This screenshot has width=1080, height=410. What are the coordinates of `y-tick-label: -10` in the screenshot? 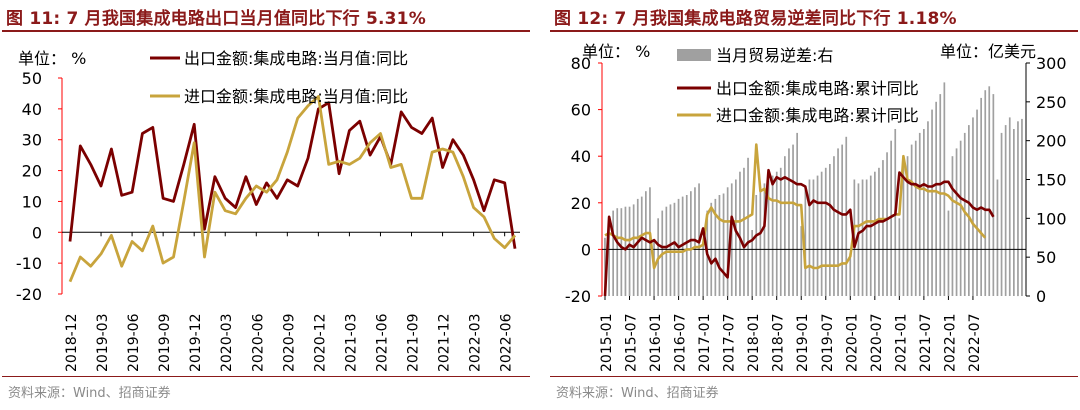 It's located at (29, 263).